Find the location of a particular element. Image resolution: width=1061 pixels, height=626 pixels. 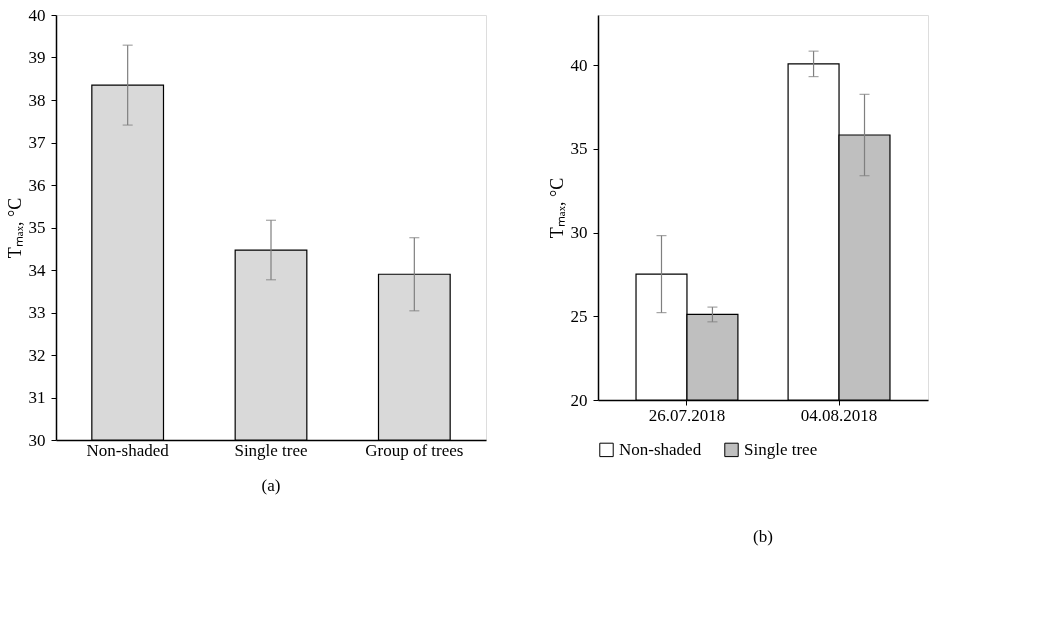

y-tick-label: 20 is located at coordinates (579, 400).